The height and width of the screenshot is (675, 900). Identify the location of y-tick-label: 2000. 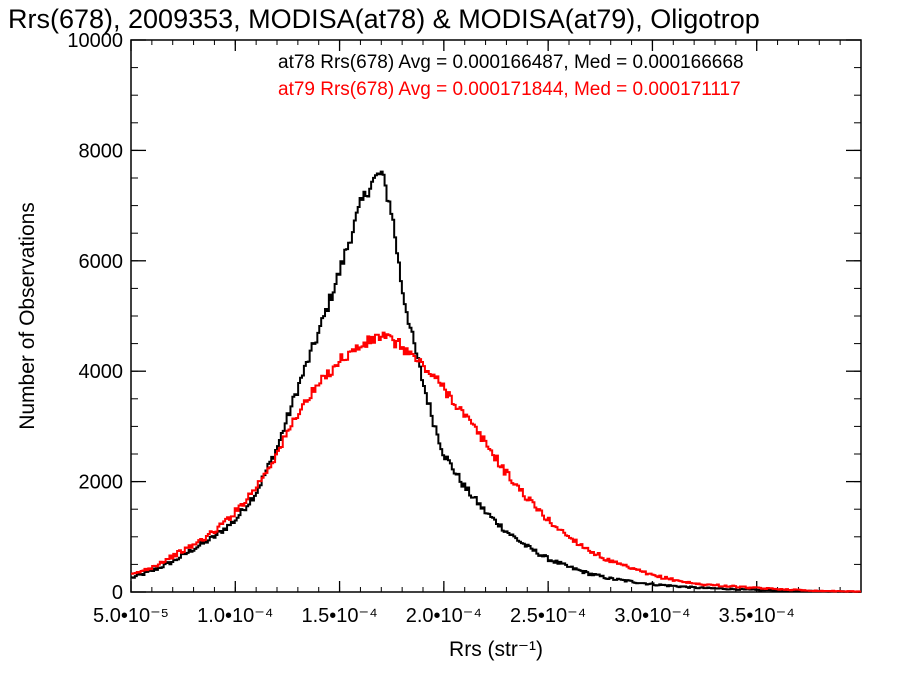
(101, 483).